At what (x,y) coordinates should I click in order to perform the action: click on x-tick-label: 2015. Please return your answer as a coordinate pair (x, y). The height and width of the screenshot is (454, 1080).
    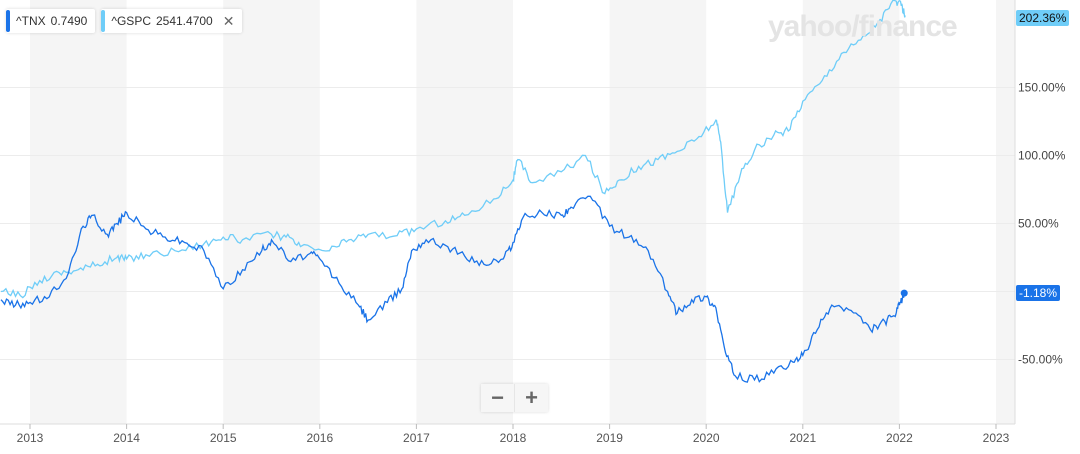
    Looking at the image, I should click on (223, 438).